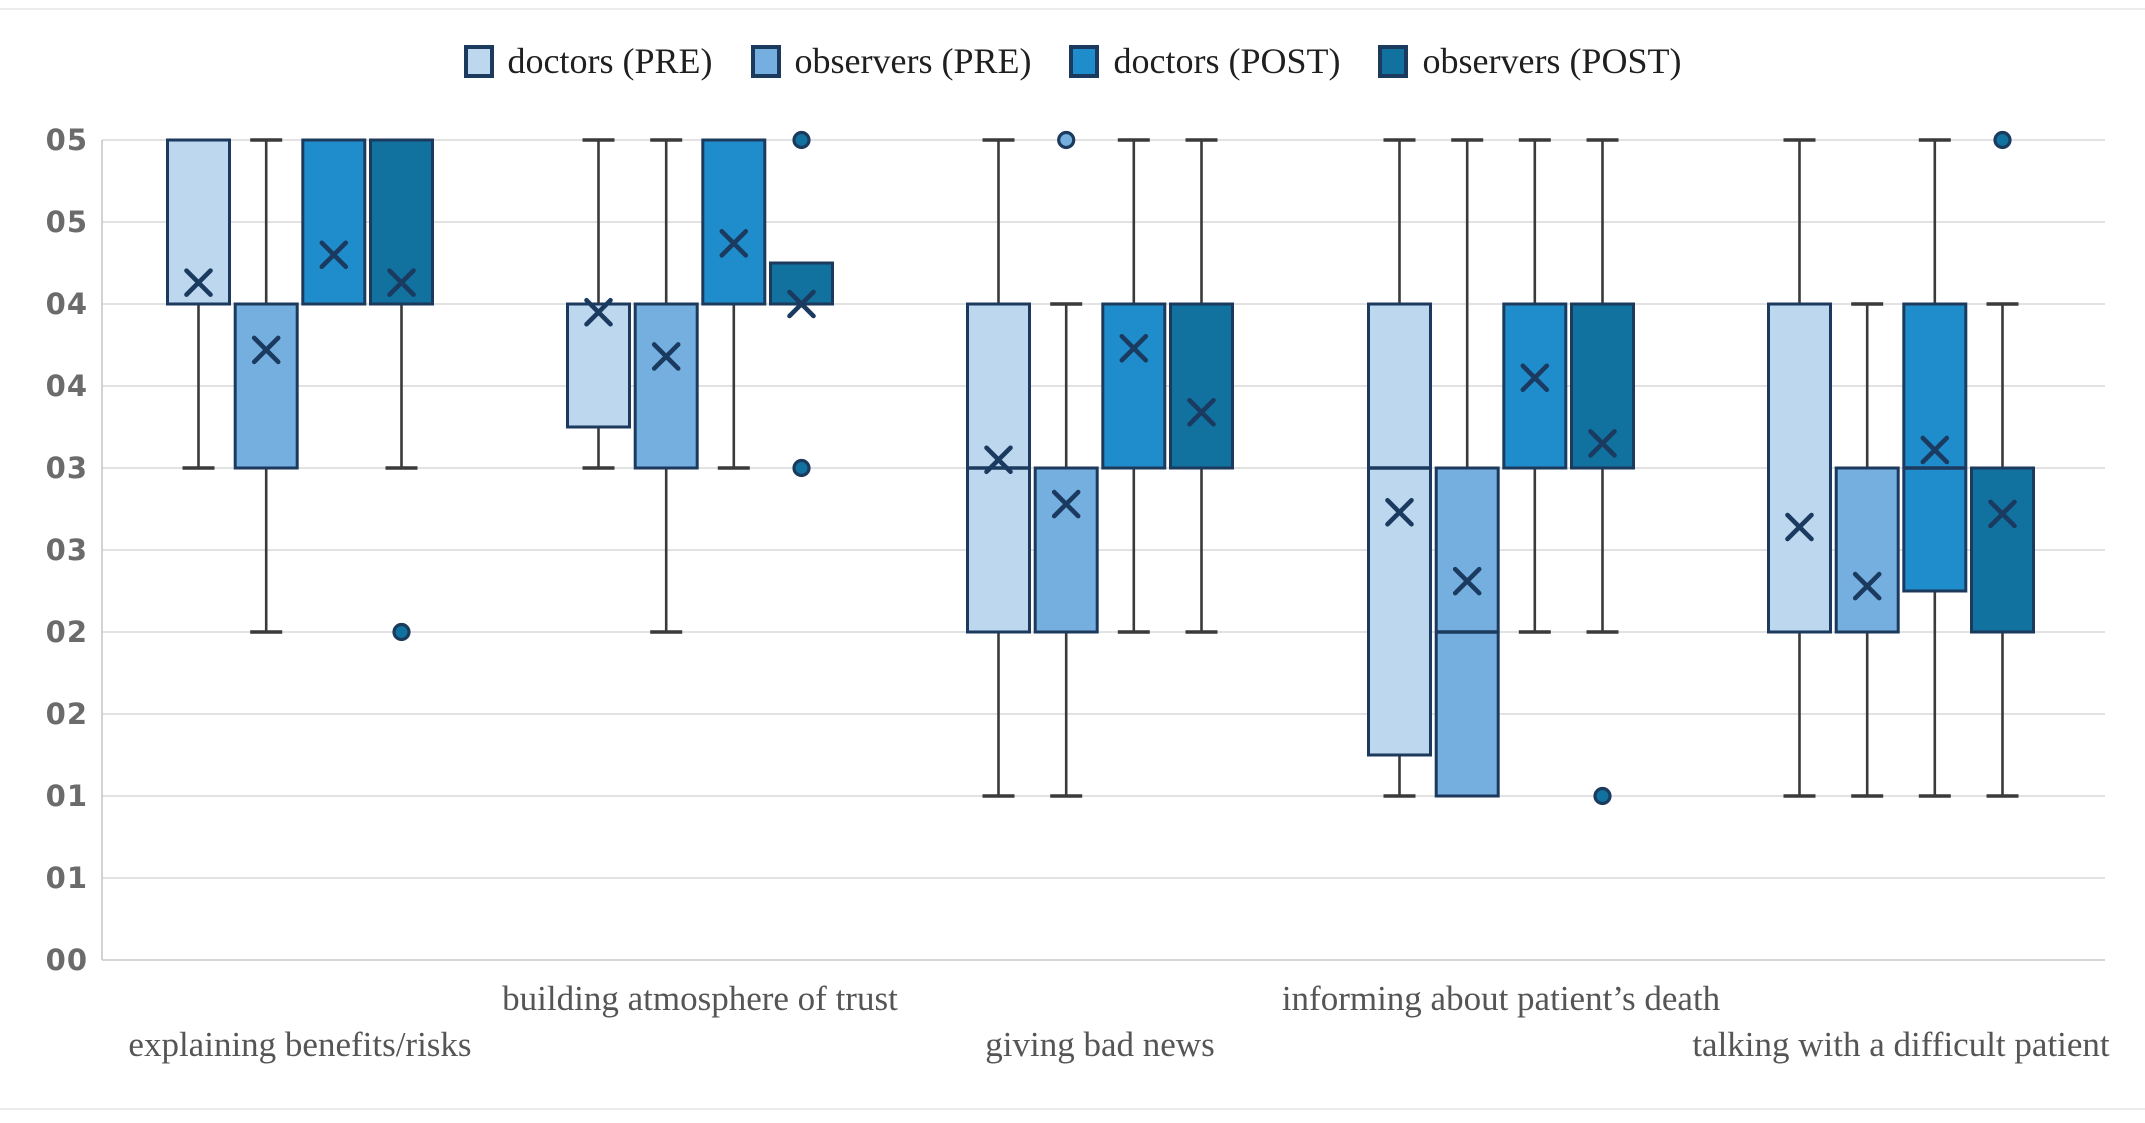  I want to click on category-label: explaining benefits/risks, so click(299, 1044).